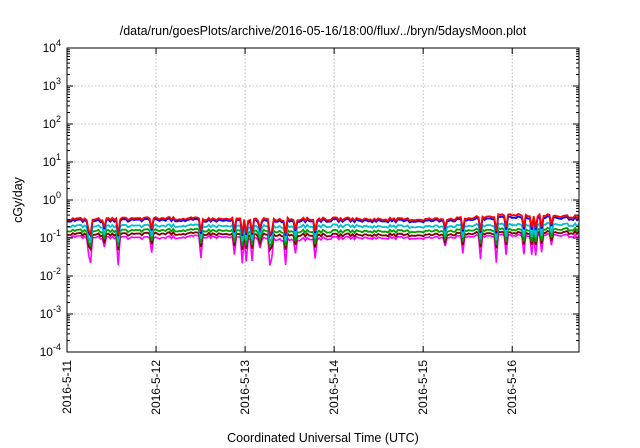  What do you see at coordinates (50, 350) in the screenshot?
I see `y-tick-label: 10⁻⁴` at bounding box center [50, 350].